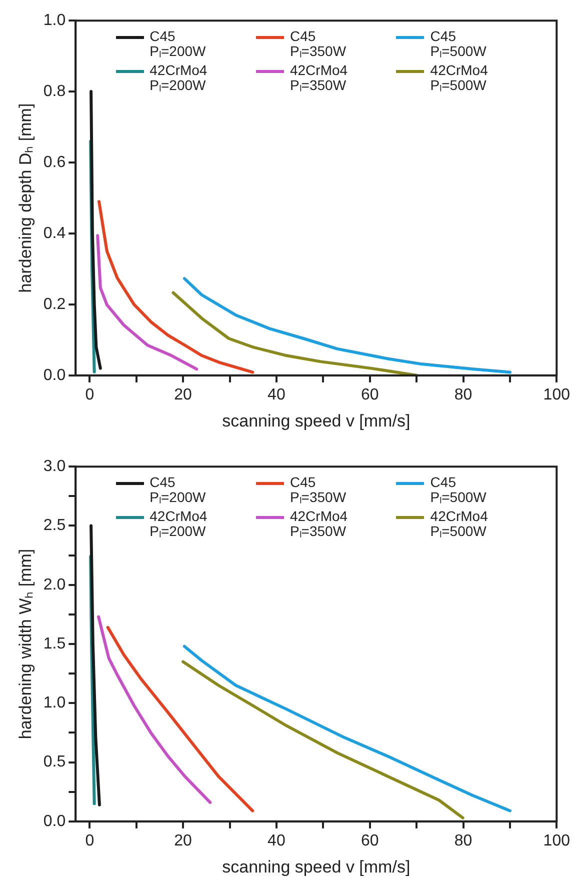 This screenshot has height=887, width=581. What do you see at coordinates (54, 643) in the screenshot?
I see `y-tick-label: 1.5` at bounding box center [54, 643].